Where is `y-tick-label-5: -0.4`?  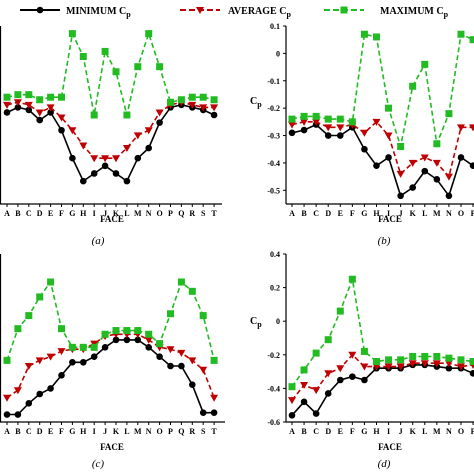 y-tick-label-5: -0.4 is located at coordinates (273, 388).